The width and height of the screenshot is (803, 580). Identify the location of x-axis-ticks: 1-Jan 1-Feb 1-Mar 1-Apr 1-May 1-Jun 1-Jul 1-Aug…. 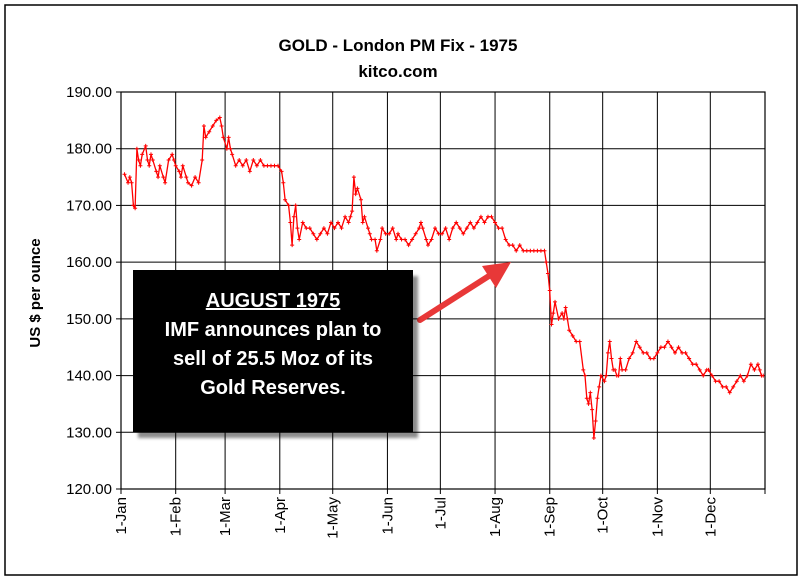
(439, 514).